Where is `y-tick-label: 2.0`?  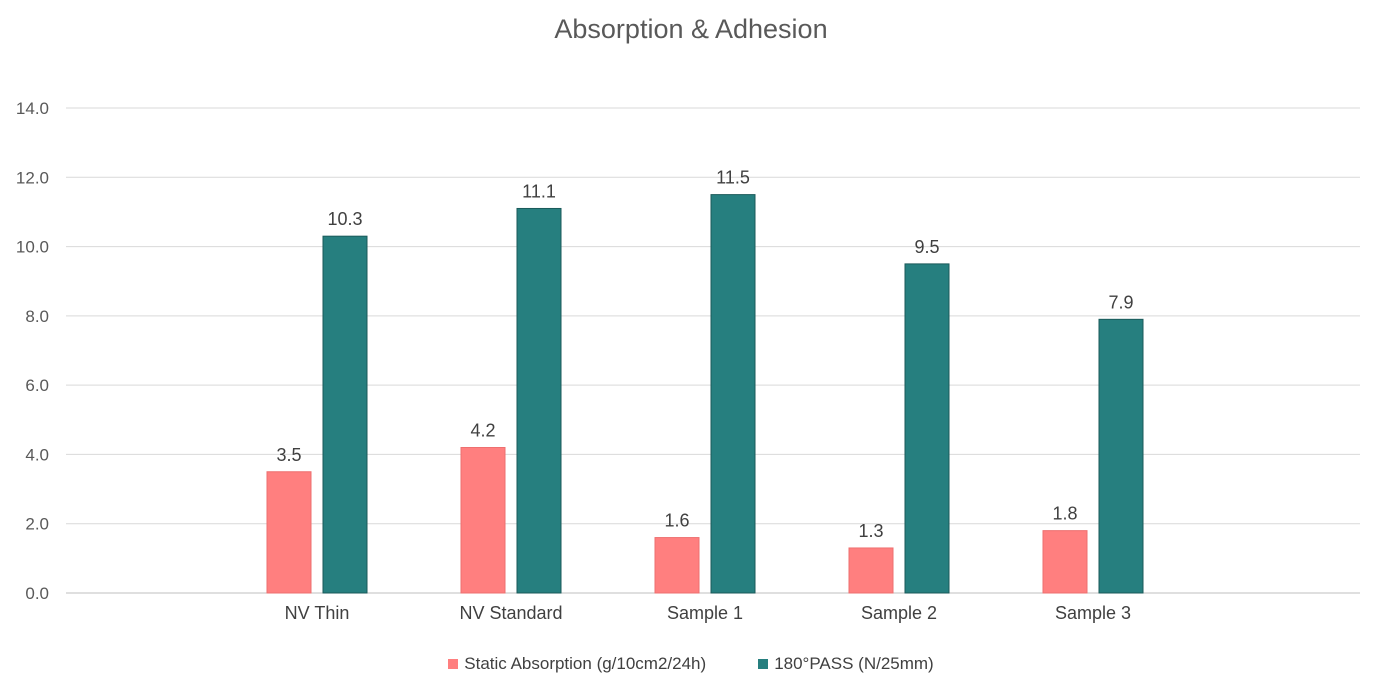 y-tick-label: 2.0 is located at coordinates (37, 524).